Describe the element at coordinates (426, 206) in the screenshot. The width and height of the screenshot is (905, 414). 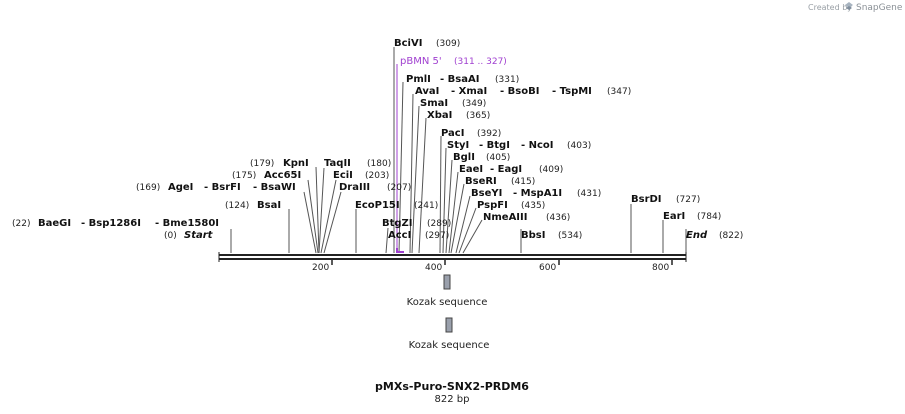
I see `site-ecop15i-pos: (241)` at that location.